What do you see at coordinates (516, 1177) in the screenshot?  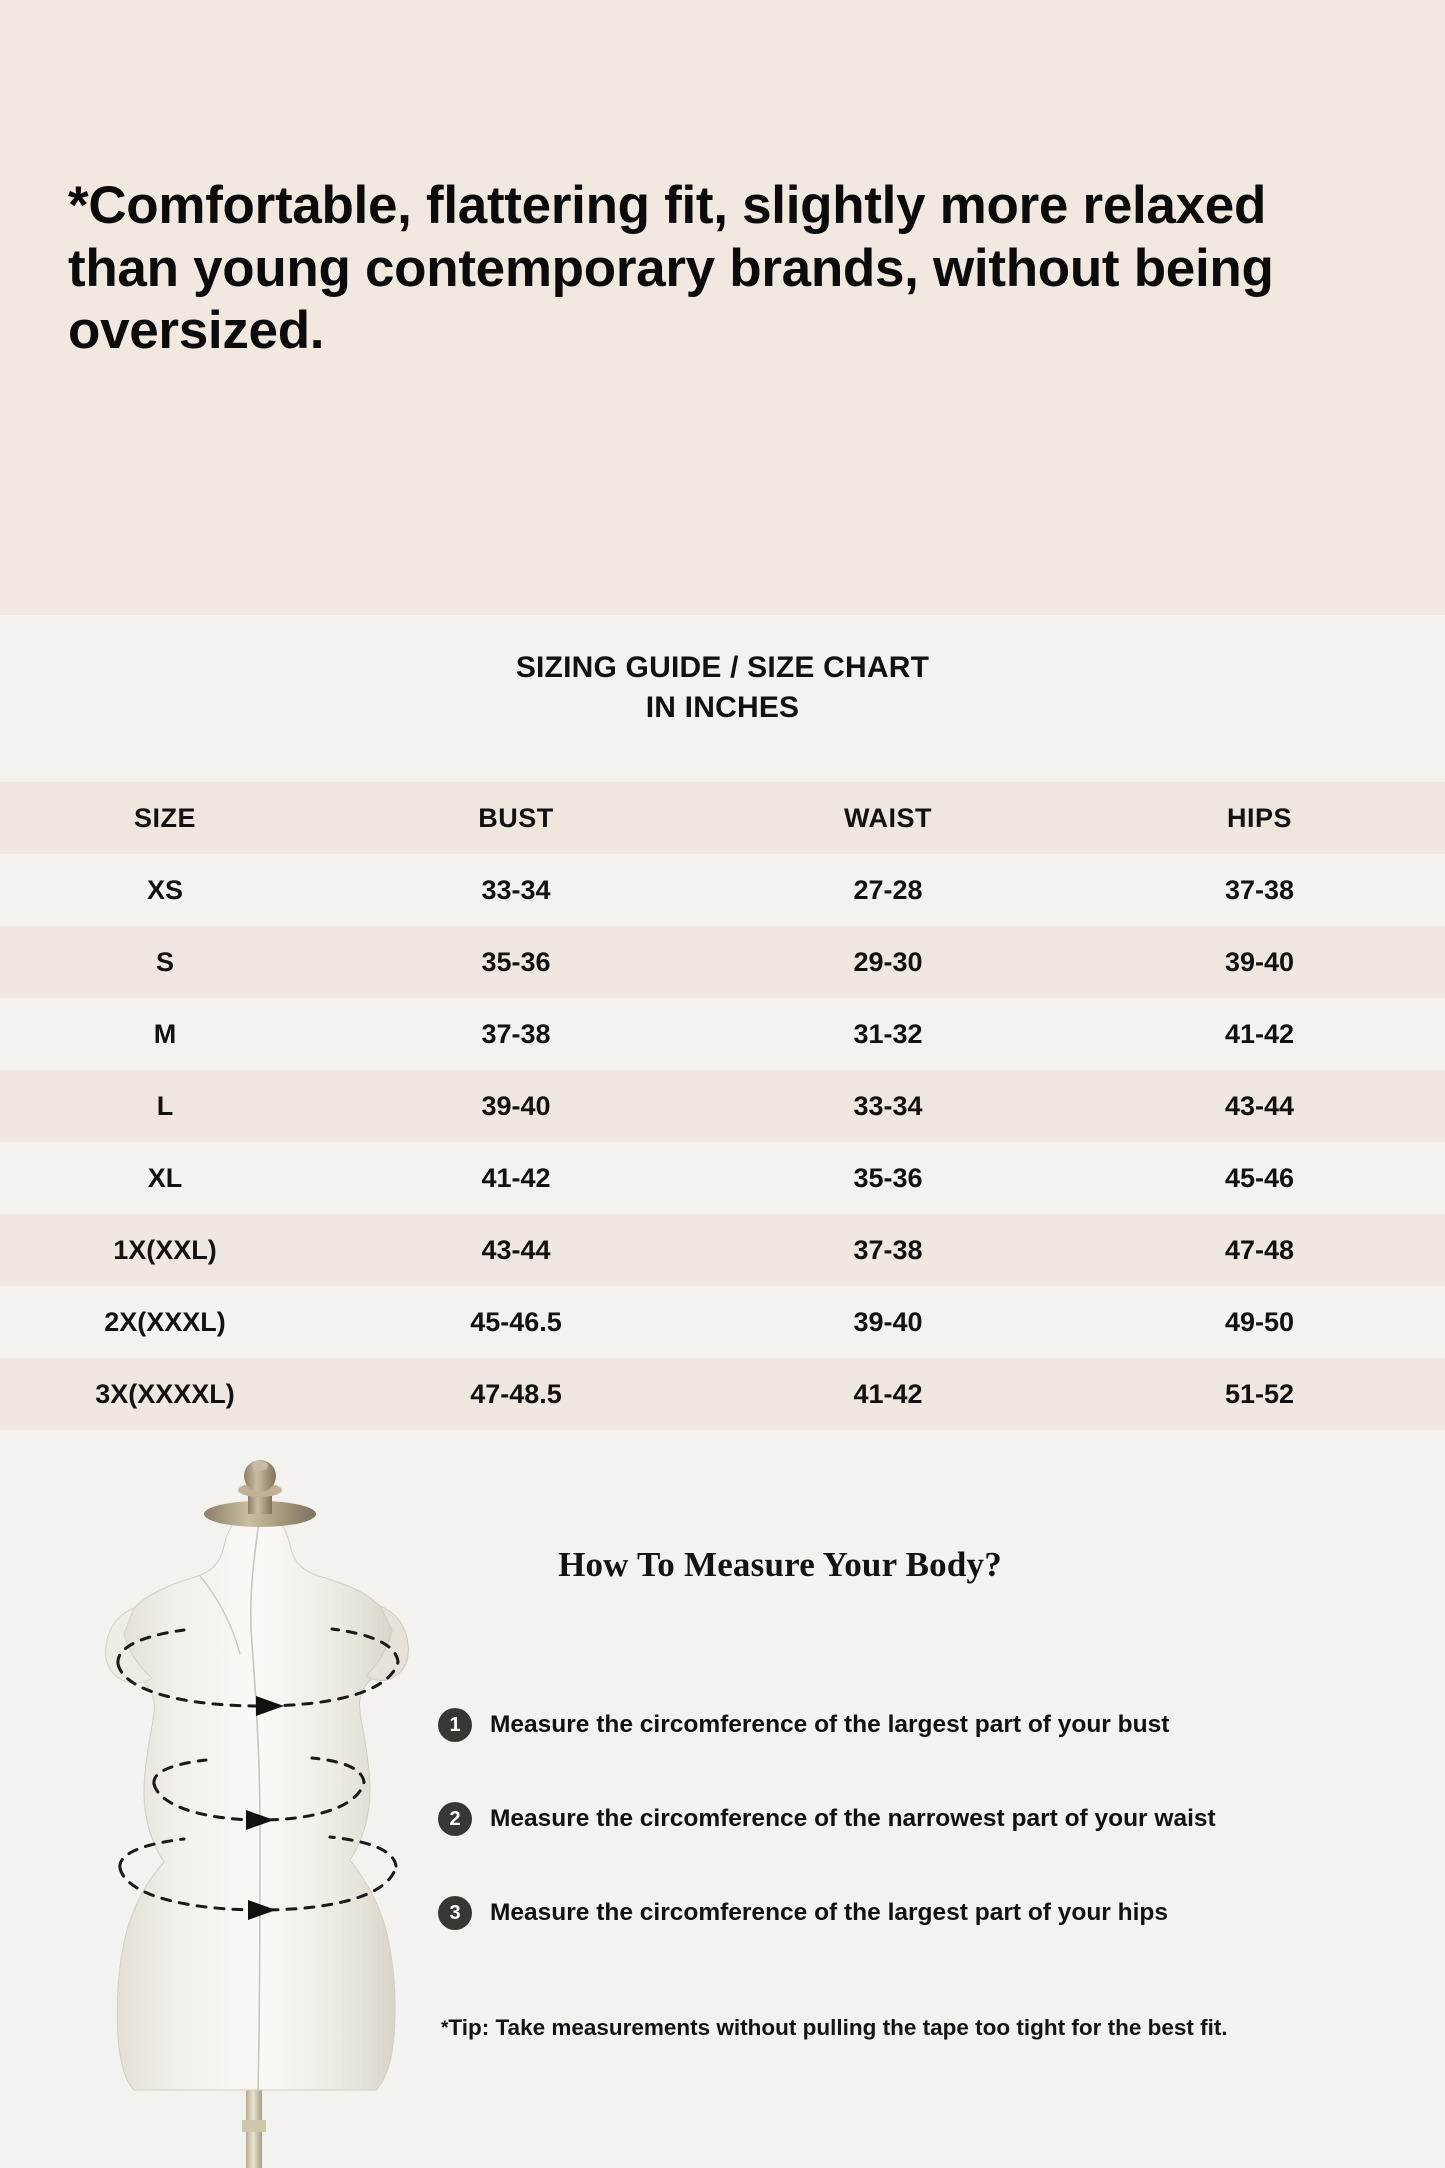 I see `cell-bust: 41-42` at bounding box center [516, 1177].